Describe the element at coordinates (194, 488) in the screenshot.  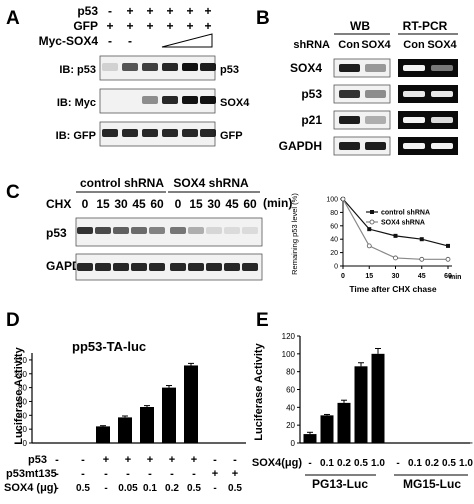
I see `d-sox4-amount-6: 0.5` at that location.